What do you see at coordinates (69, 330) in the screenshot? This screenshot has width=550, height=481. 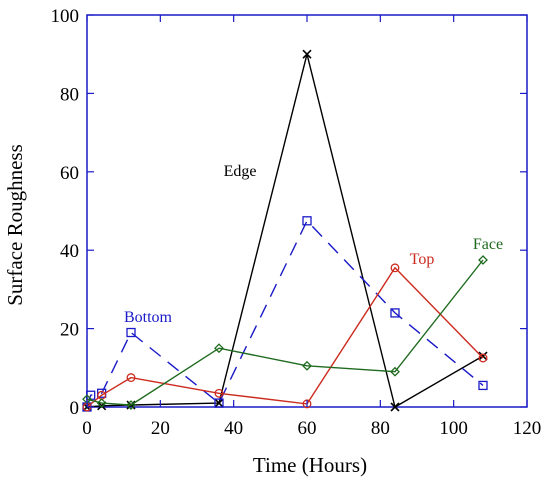 I see `y-tick-label: 20` at bounding box center [69, 330].